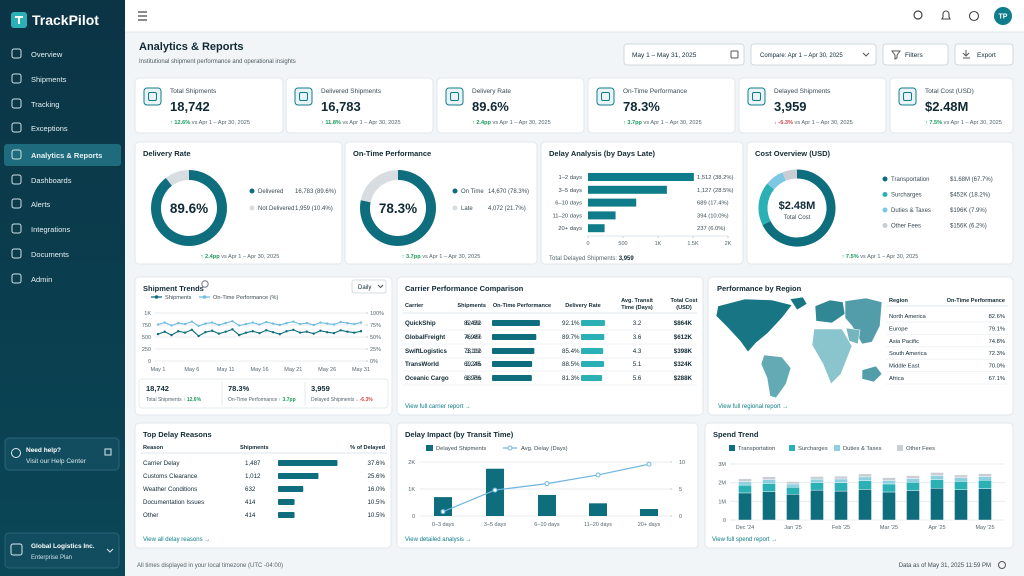  What do you see at coordinates (173, 502) in the screenshot?
I see `reason: Documentation Issues` at bounding box center [173, 502].